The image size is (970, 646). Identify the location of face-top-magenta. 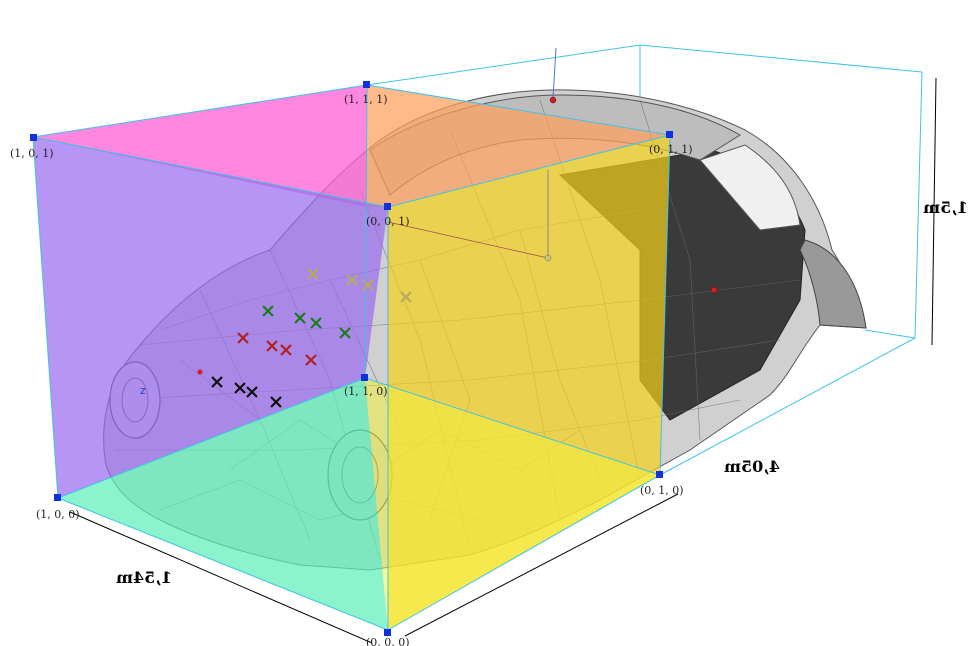
(200, 146).